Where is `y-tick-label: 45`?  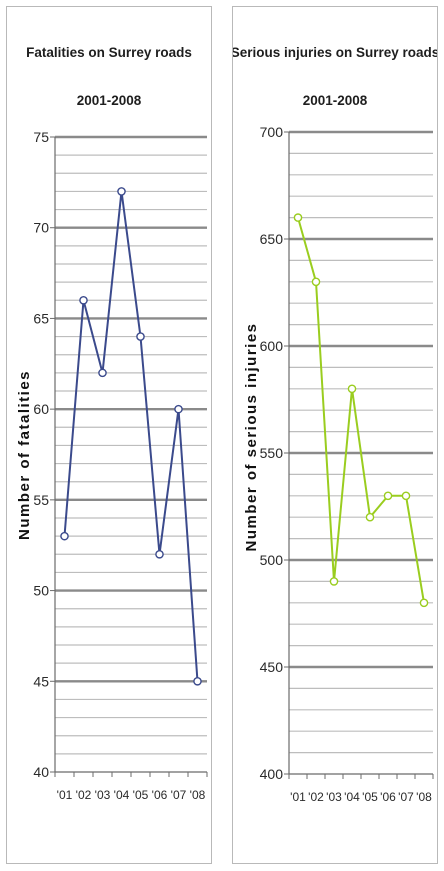
y-tick-label: 45 is located at coordinates (41, 681).